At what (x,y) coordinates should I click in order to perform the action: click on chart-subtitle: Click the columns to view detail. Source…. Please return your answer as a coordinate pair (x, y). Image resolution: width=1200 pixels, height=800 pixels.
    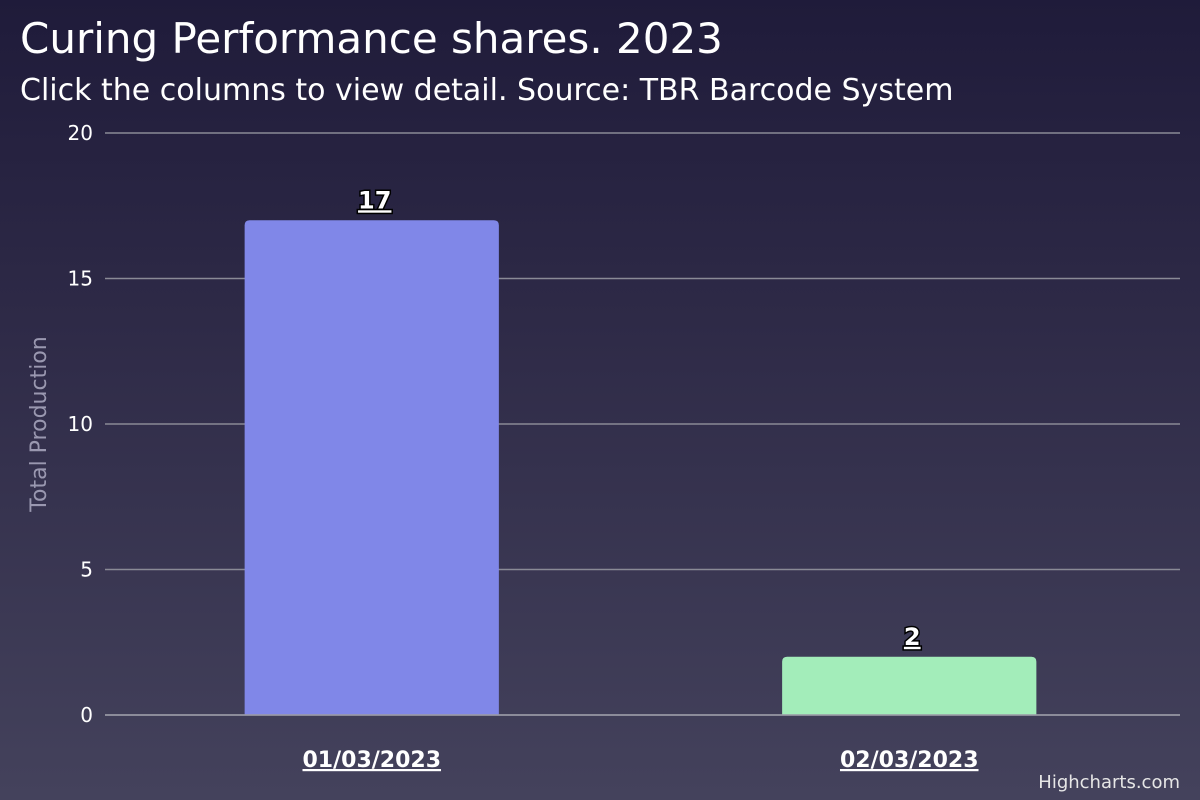
    Looking at the image, I should click on (487, 90).